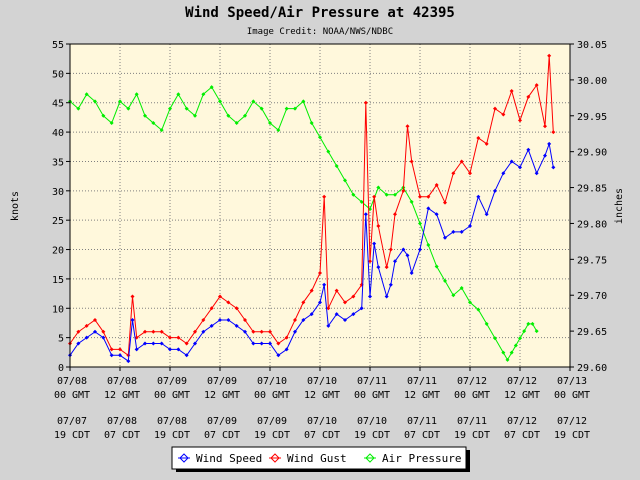  Describe the element at coordinates (592, 153) in the screenshot. I see `right-tick-label: 29.90` at that location.